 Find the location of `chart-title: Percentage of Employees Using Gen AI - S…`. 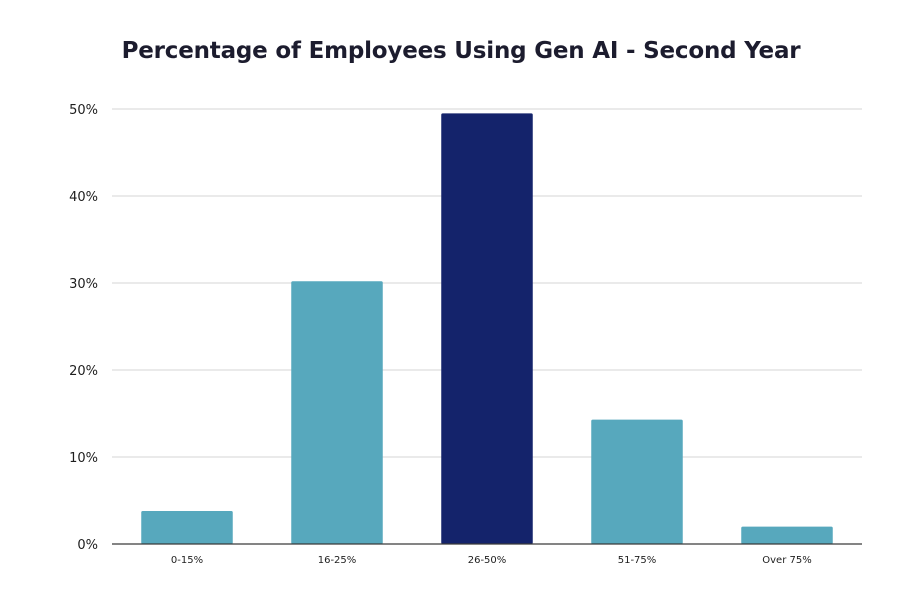

chart-title: Percentage of Employees Using Gen AI - S… is located at coordinates (461, 51).